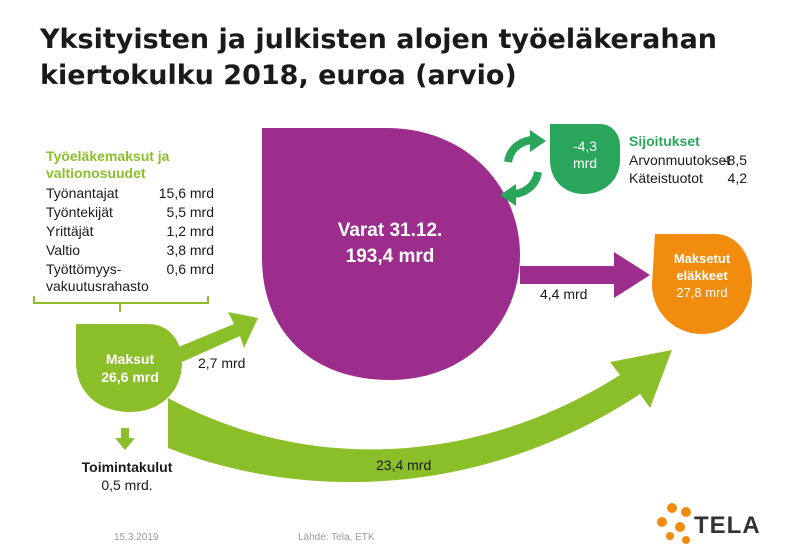 The image size is (790, 560). What do you see at coordinates (79, 212) in the screenshot?
I see `list-item-label: Työntekijät` at bounding box center [79, 212].